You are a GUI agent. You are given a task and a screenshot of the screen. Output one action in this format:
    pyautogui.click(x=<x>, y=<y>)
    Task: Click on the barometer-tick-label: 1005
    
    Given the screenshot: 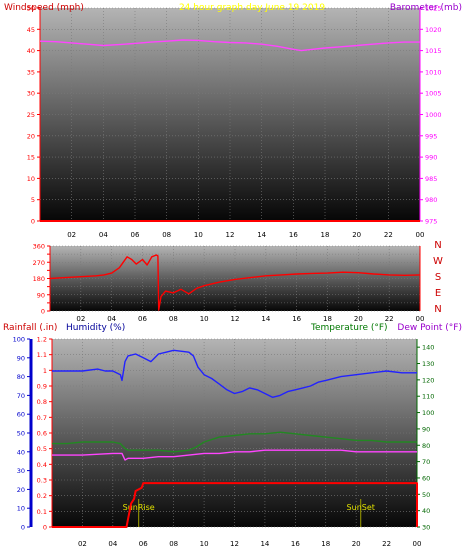 What is the action you would take?
    pyautogui.click(x=433, y=94)
    